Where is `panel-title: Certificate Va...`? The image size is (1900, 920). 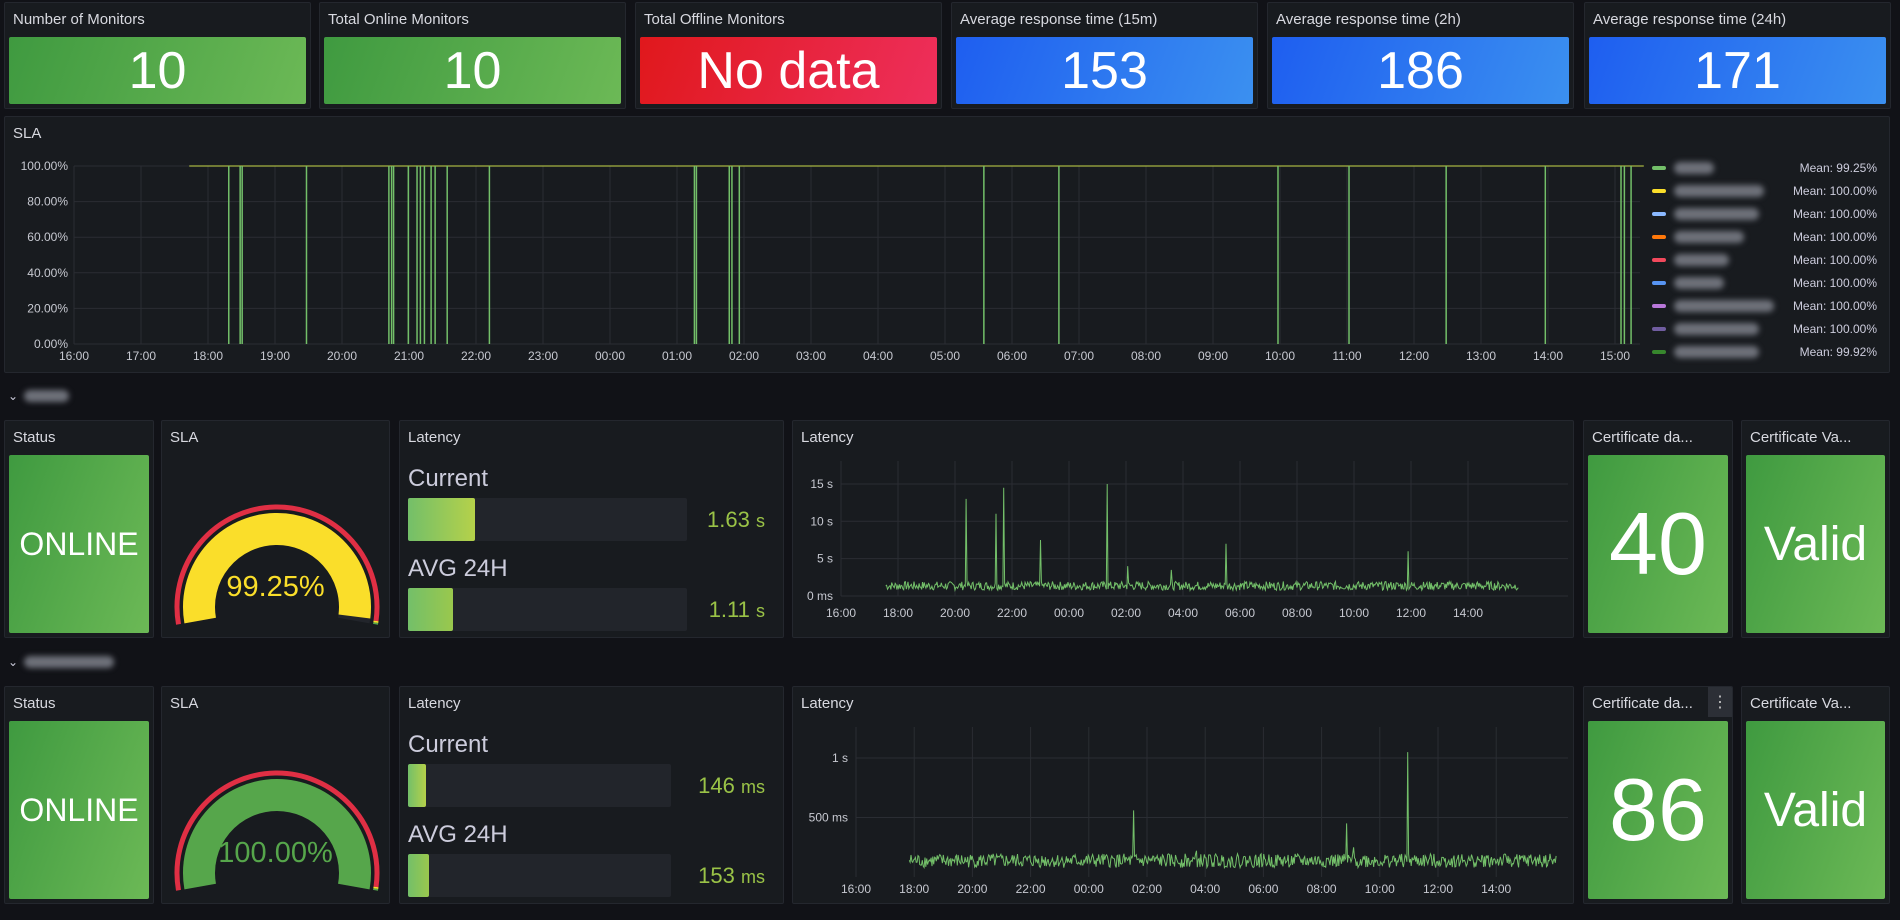 panel-title: Certificate Va... is located at coordinates (1801, 703).